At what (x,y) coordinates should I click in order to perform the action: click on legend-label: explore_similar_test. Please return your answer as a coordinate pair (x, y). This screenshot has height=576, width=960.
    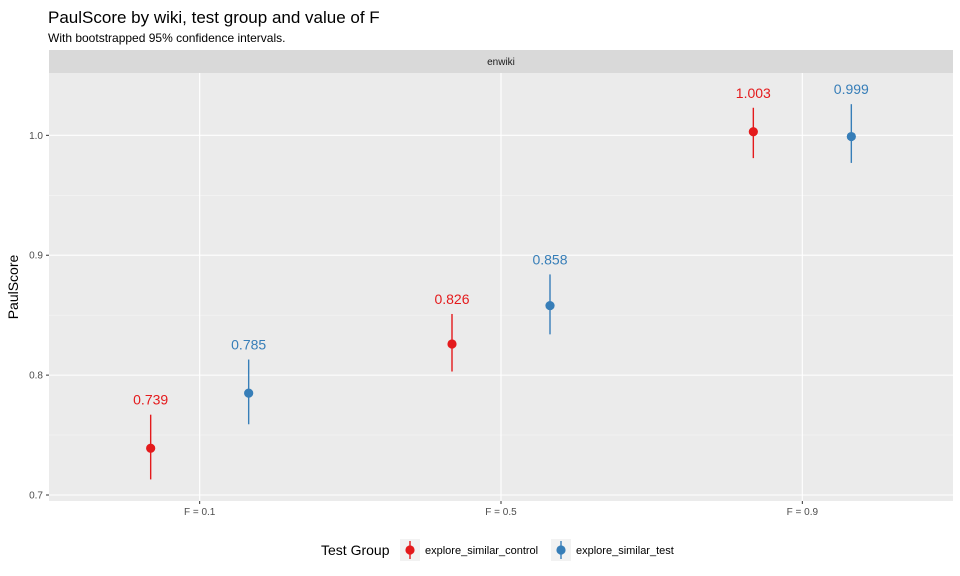
    Looking at the image, I should click on (625, 551).